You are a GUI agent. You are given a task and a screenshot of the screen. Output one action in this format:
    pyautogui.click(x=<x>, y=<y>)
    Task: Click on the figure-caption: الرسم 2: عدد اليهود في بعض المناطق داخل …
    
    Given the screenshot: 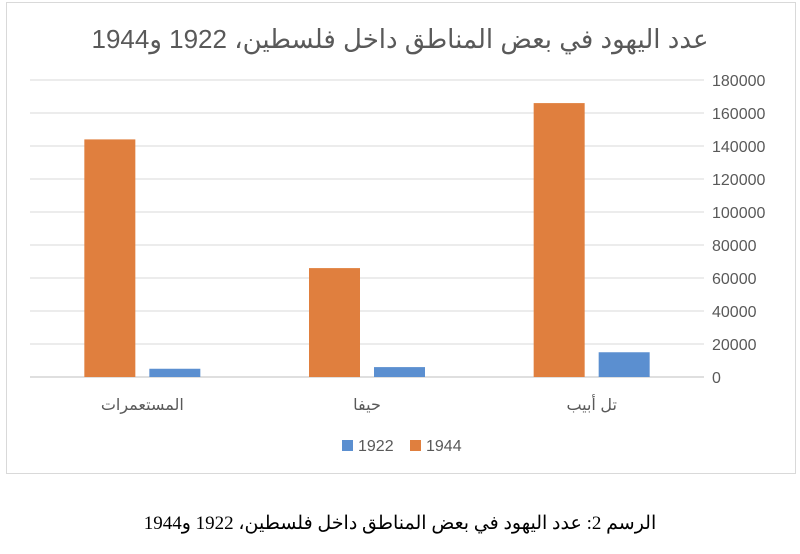 What is the action you would take?
    pyautogui.click(x=400, y=523)
    